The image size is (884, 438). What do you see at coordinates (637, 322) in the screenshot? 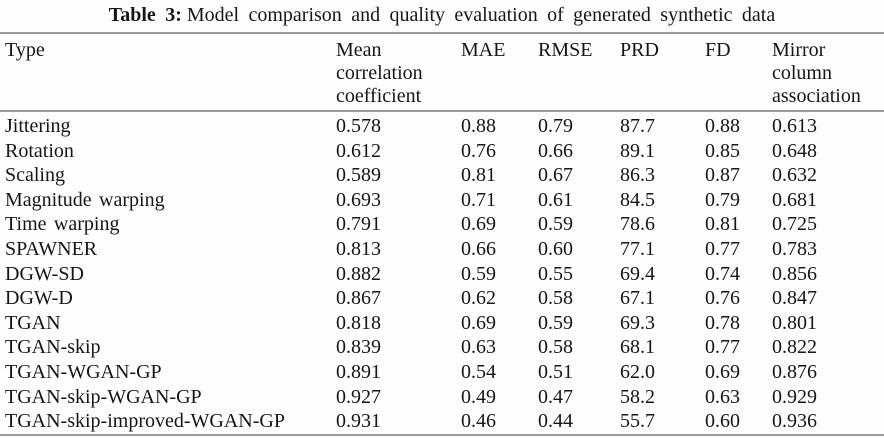
I see `table-cell: 69.3` at bounding box center [637, 322].